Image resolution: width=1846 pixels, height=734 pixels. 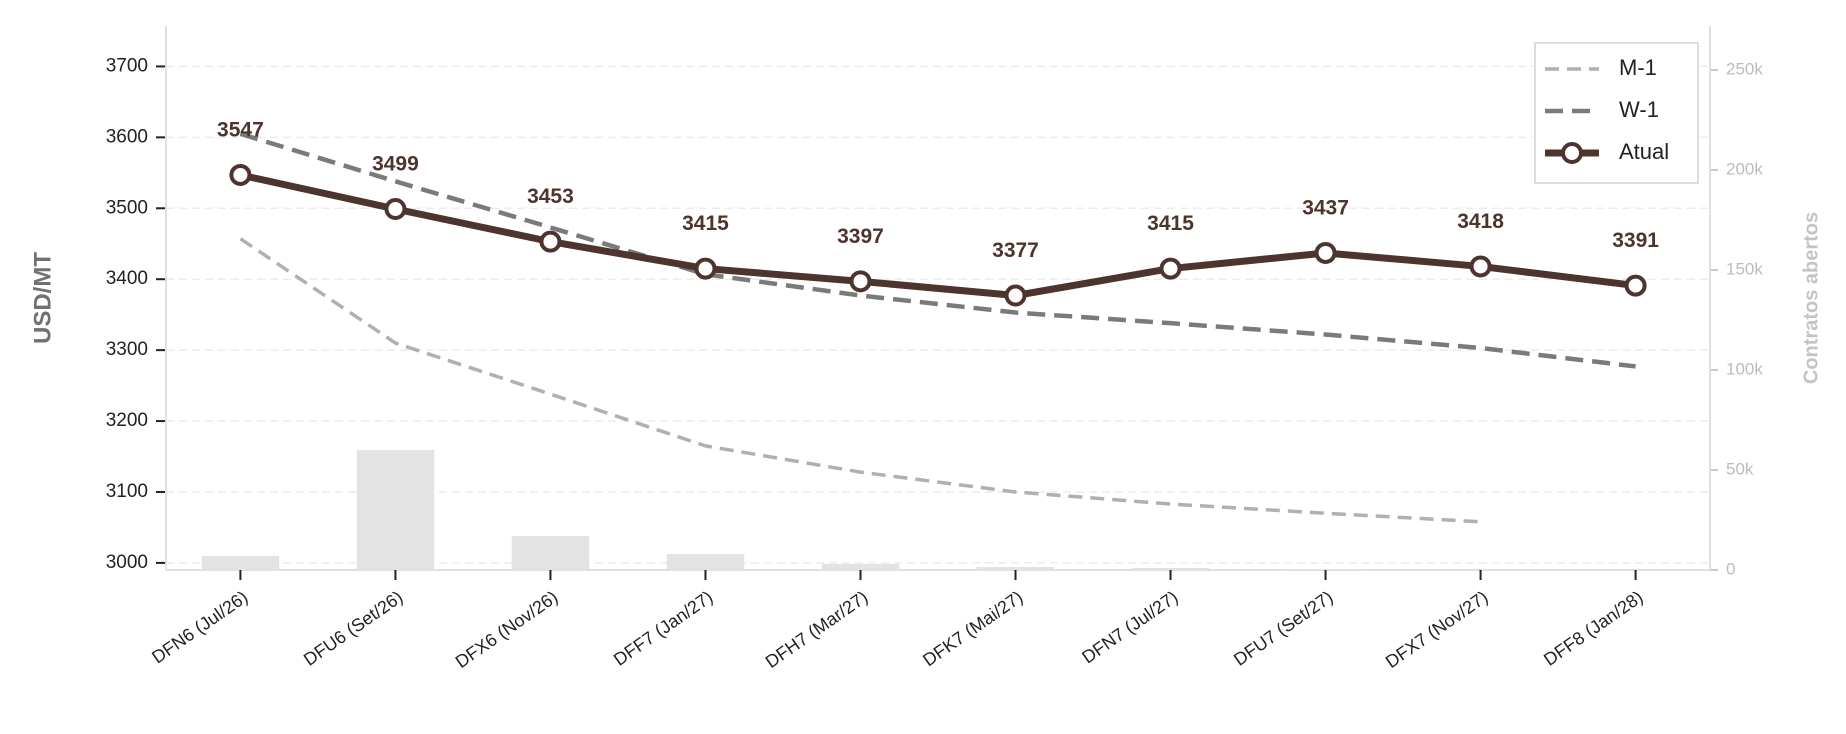 What do you see at coordinates (1730, 568) in the screenshot?
I see `y2-tick-label: 0` at bounding box center [1730, 568].